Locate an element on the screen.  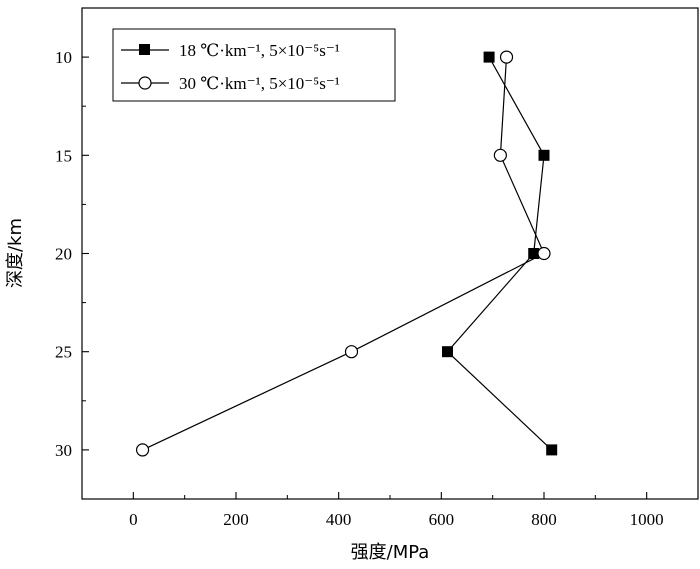
y-tick-label: 25 is located at coordinates (63, 352).